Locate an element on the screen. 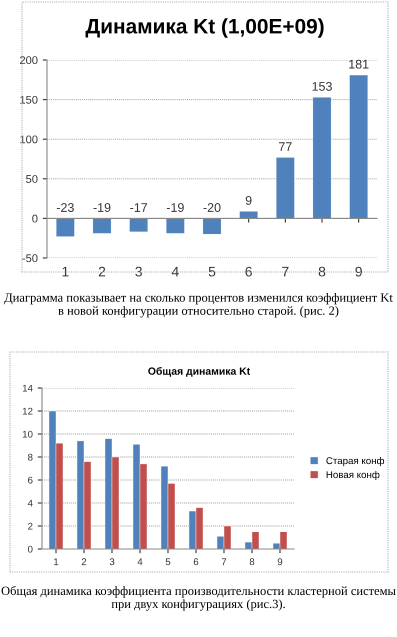 The height and width of the screenshot is (637, 397). legend-label: Старая конф is located at coordinates (355, 461).